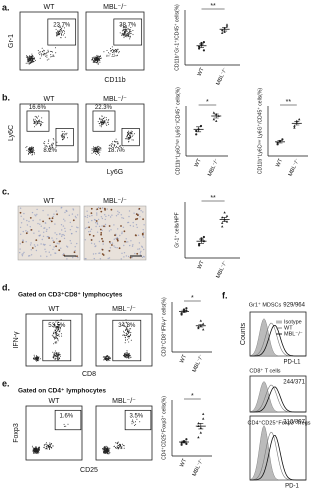 The image size is (320, 500). I want to click on x-axis-label: PD-1, so click(292, 487).